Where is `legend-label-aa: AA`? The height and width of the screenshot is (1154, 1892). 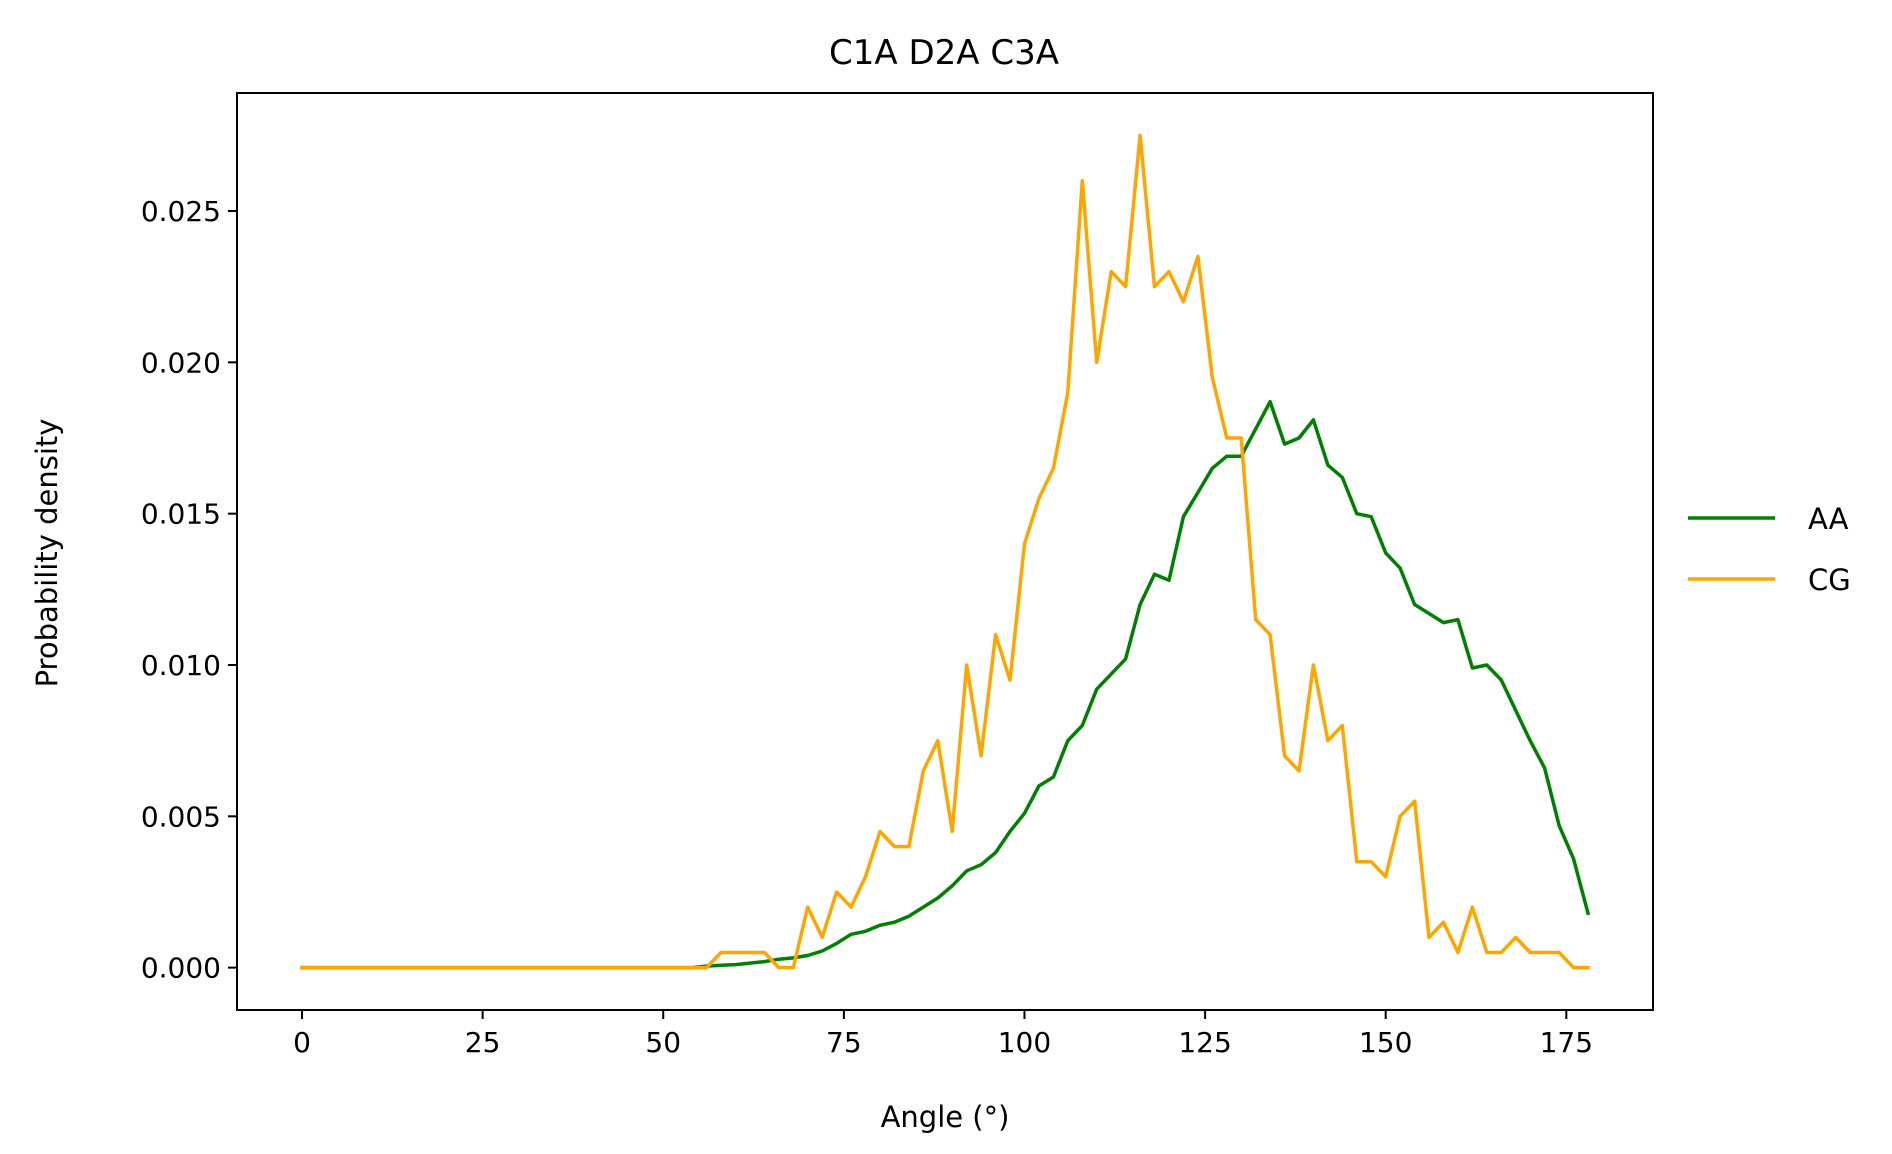
legend-label-aa: AA is located at coordinates (1828, 519).